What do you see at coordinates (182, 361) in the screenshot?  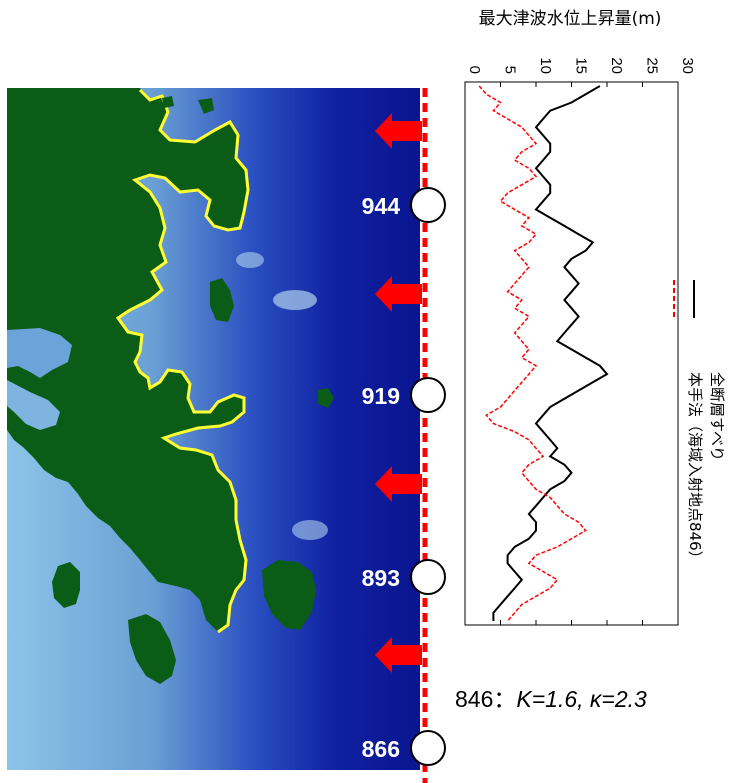 I see `coast-highlight` at bounding box center [182, 361].